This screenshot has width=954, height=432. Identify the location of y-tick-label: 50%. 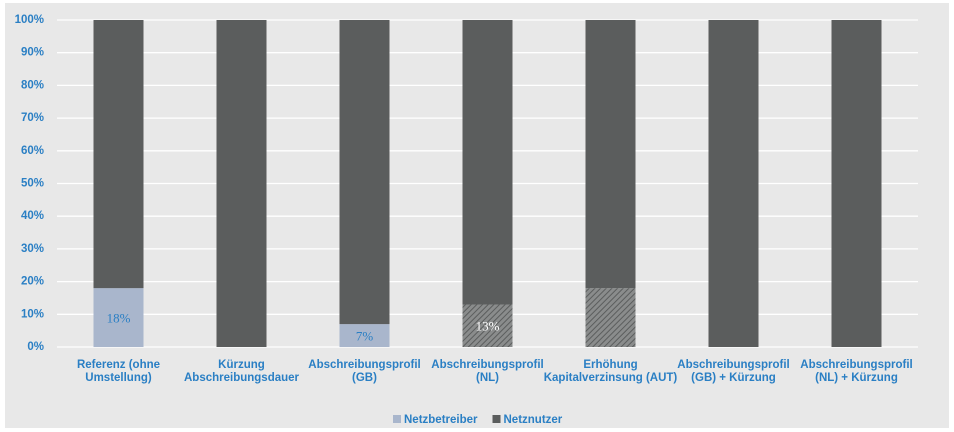
(32, 184).